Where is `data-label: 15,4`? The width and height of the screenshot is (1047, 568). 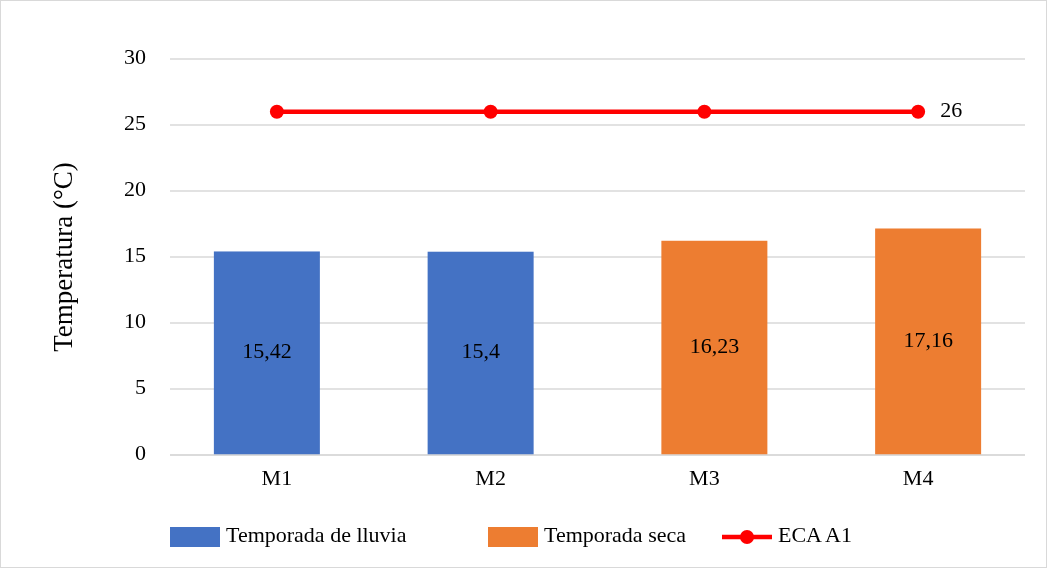
data-label: 15,4 is located at coordinates (480, 351).